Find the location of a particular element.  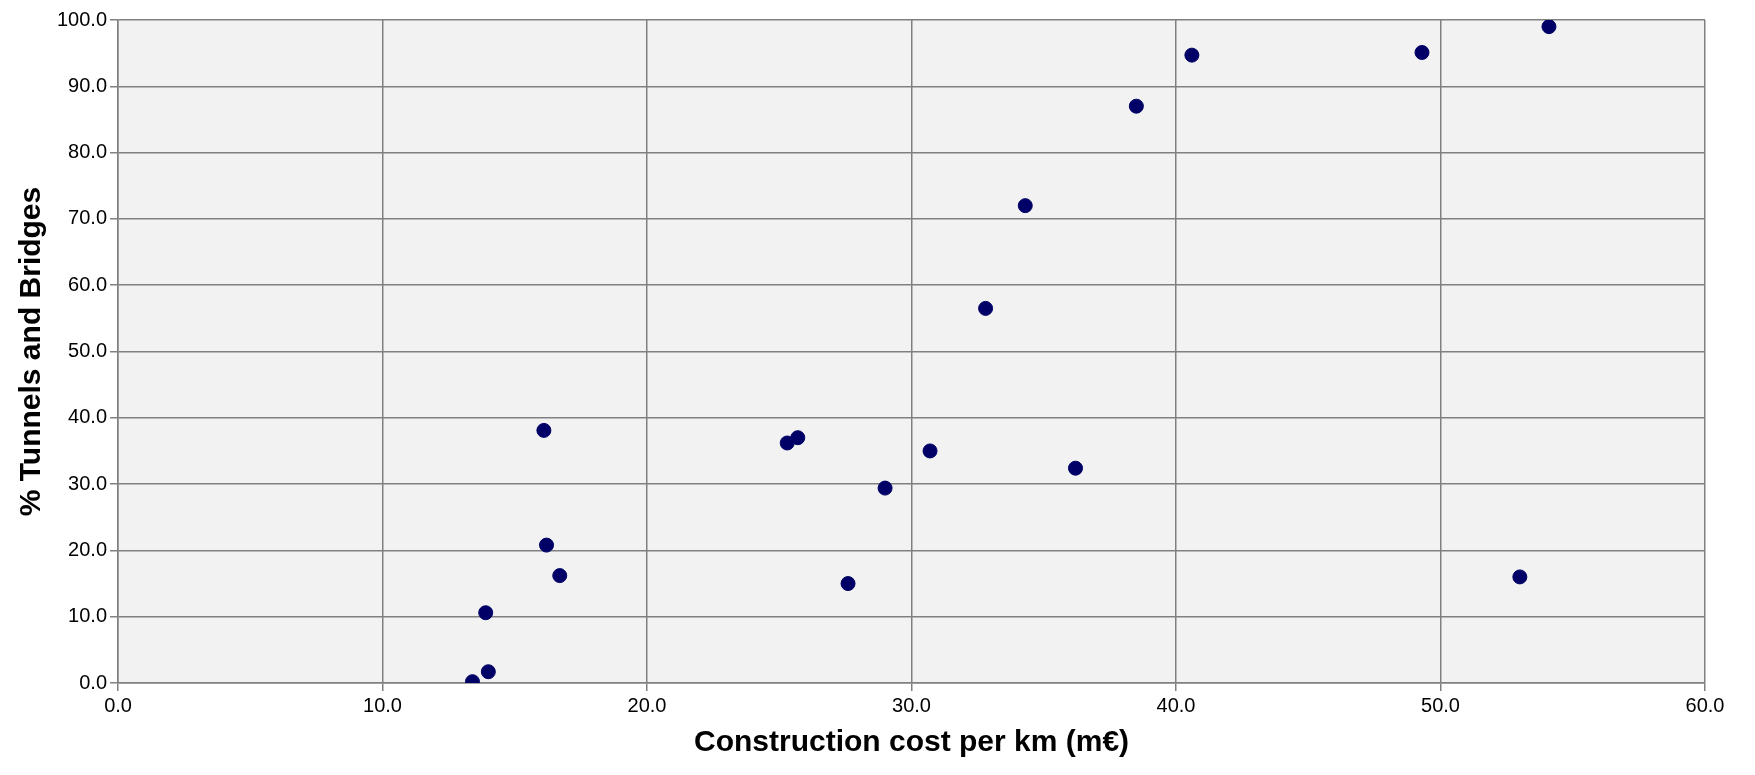

y-tick-label: 30.0 is located at coordinates (88, 482).